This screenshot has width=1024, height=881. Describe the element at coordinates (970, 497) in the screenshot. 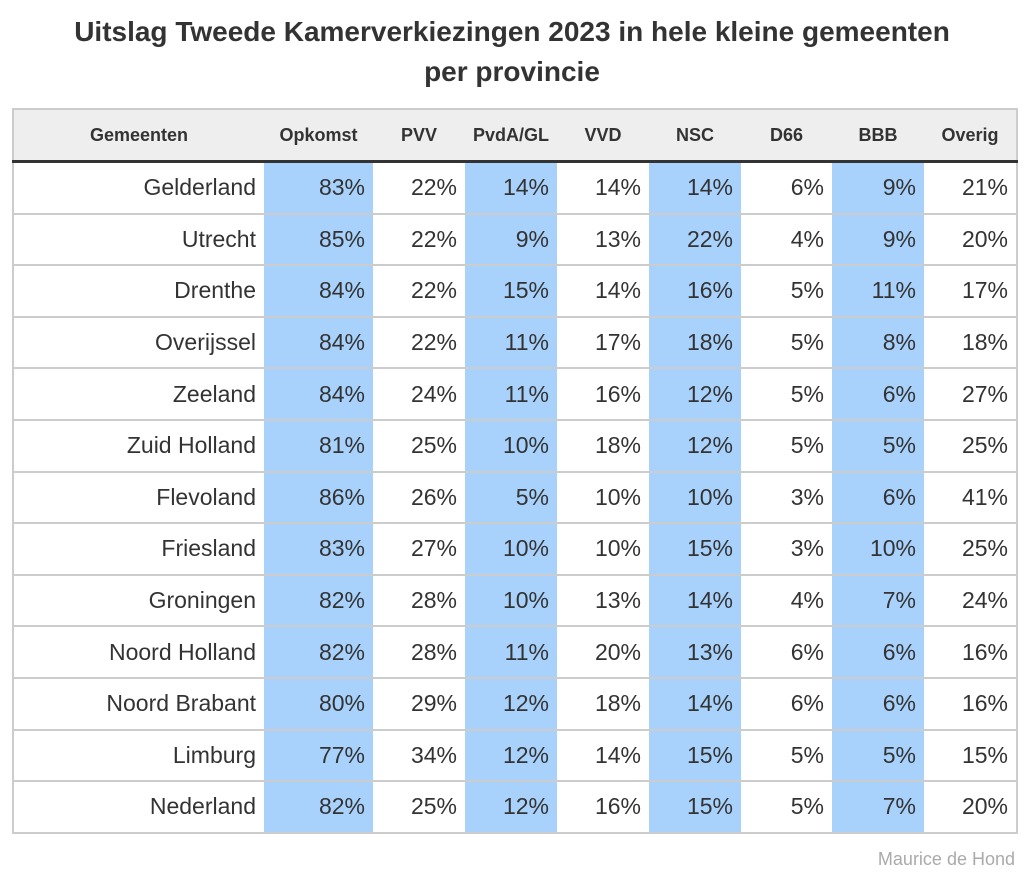

I see `cell-overig: 41%` at that location.